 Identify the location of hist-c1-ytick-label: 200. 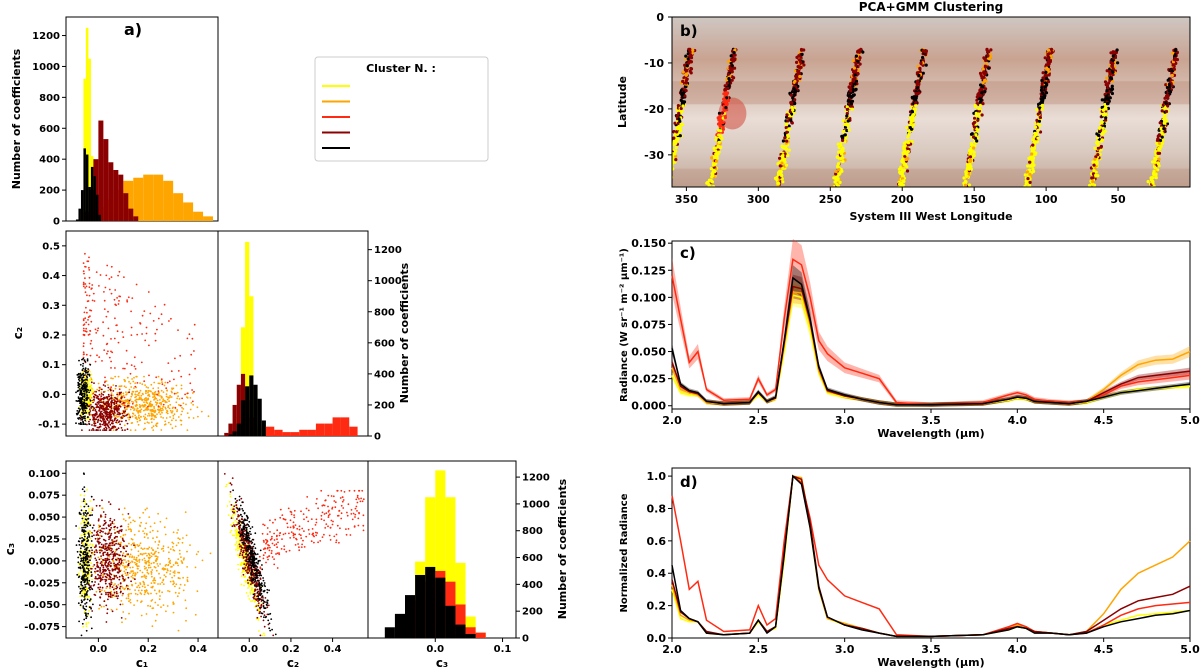
(49, 191).